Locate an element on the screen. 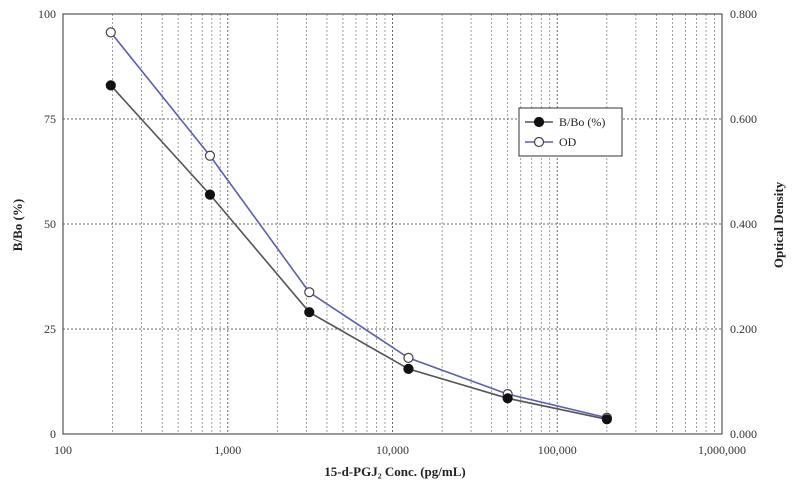 The width and height of the screenshot is (801, 488). left-axis-ticks: 0 25 50 75 100 is located at coordinates (47, 224).